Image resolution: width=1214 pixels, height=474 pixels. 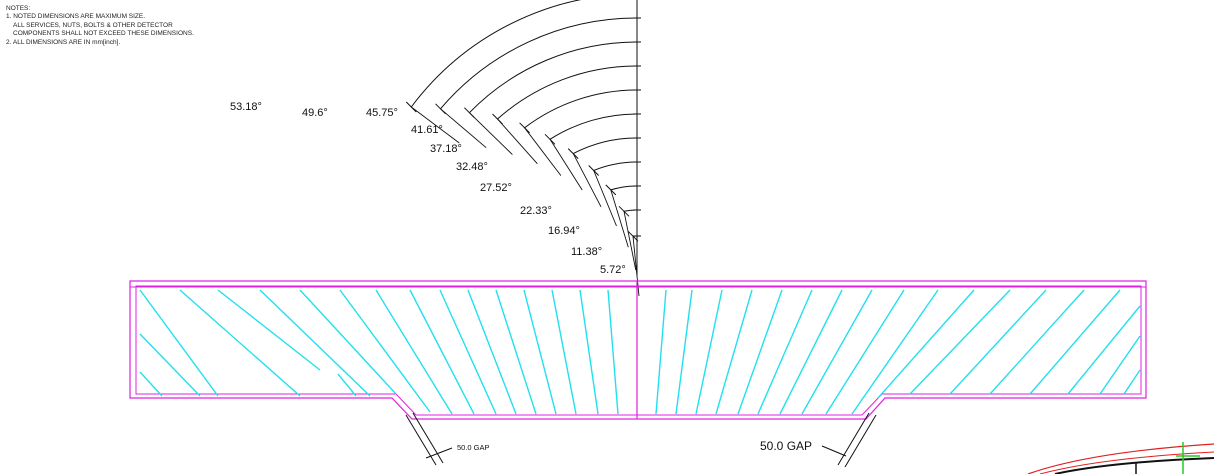 I want to click on gap-left-label: 50.0 GAP, so click(x=473, y=447).